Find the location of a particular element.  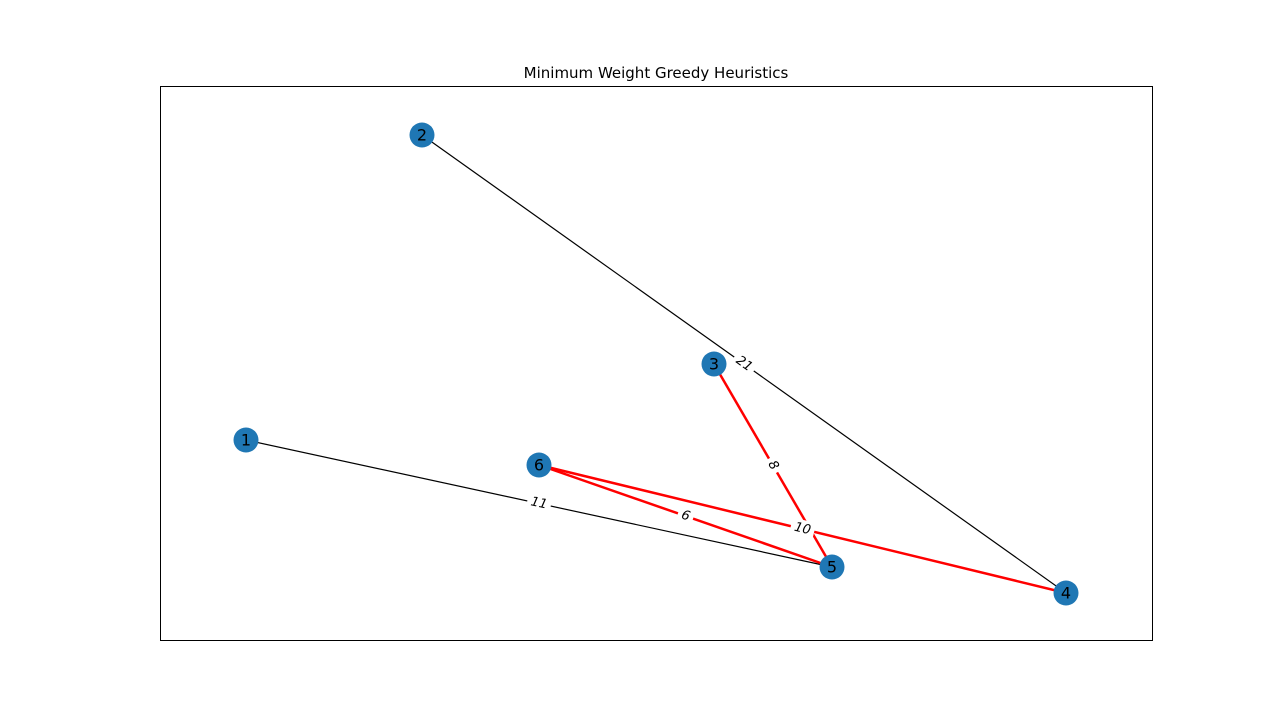

edge-weight-label-1-5: 11 is located at coordinates (539, 503).